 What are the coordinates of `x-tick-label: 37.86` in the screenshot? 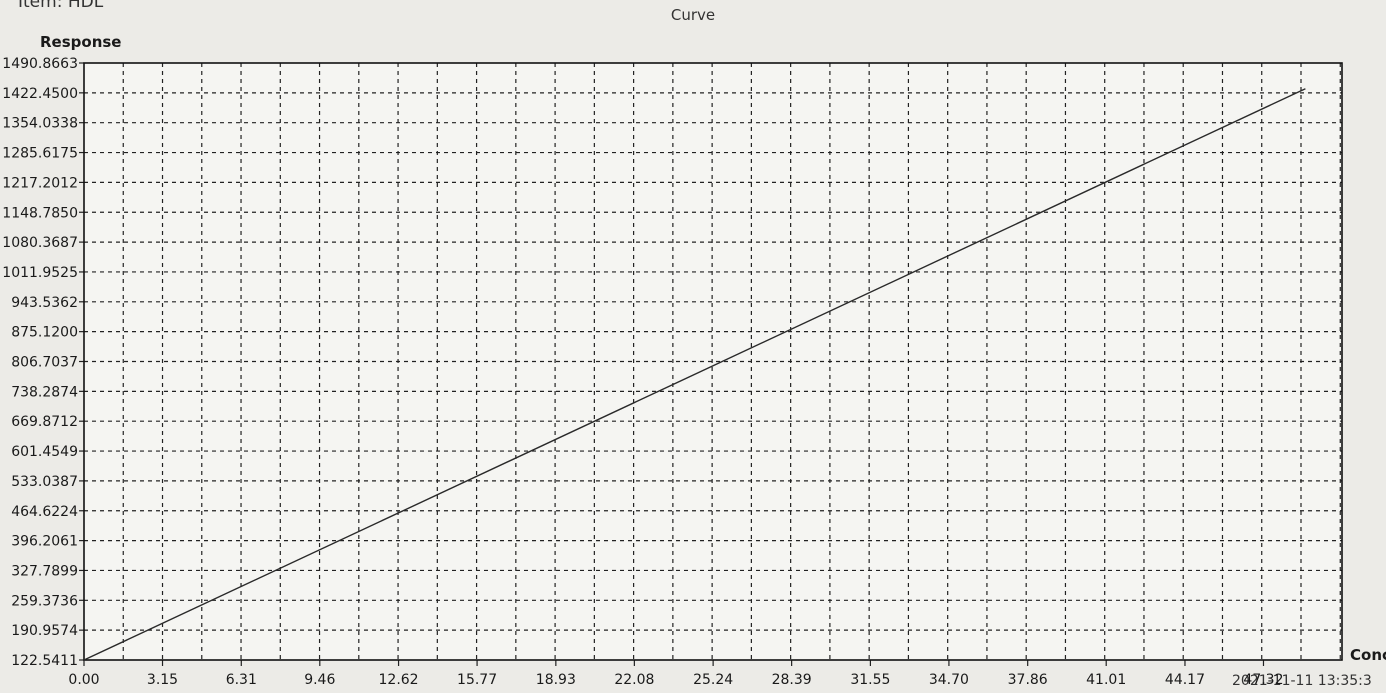 It's located at (1028, 680).